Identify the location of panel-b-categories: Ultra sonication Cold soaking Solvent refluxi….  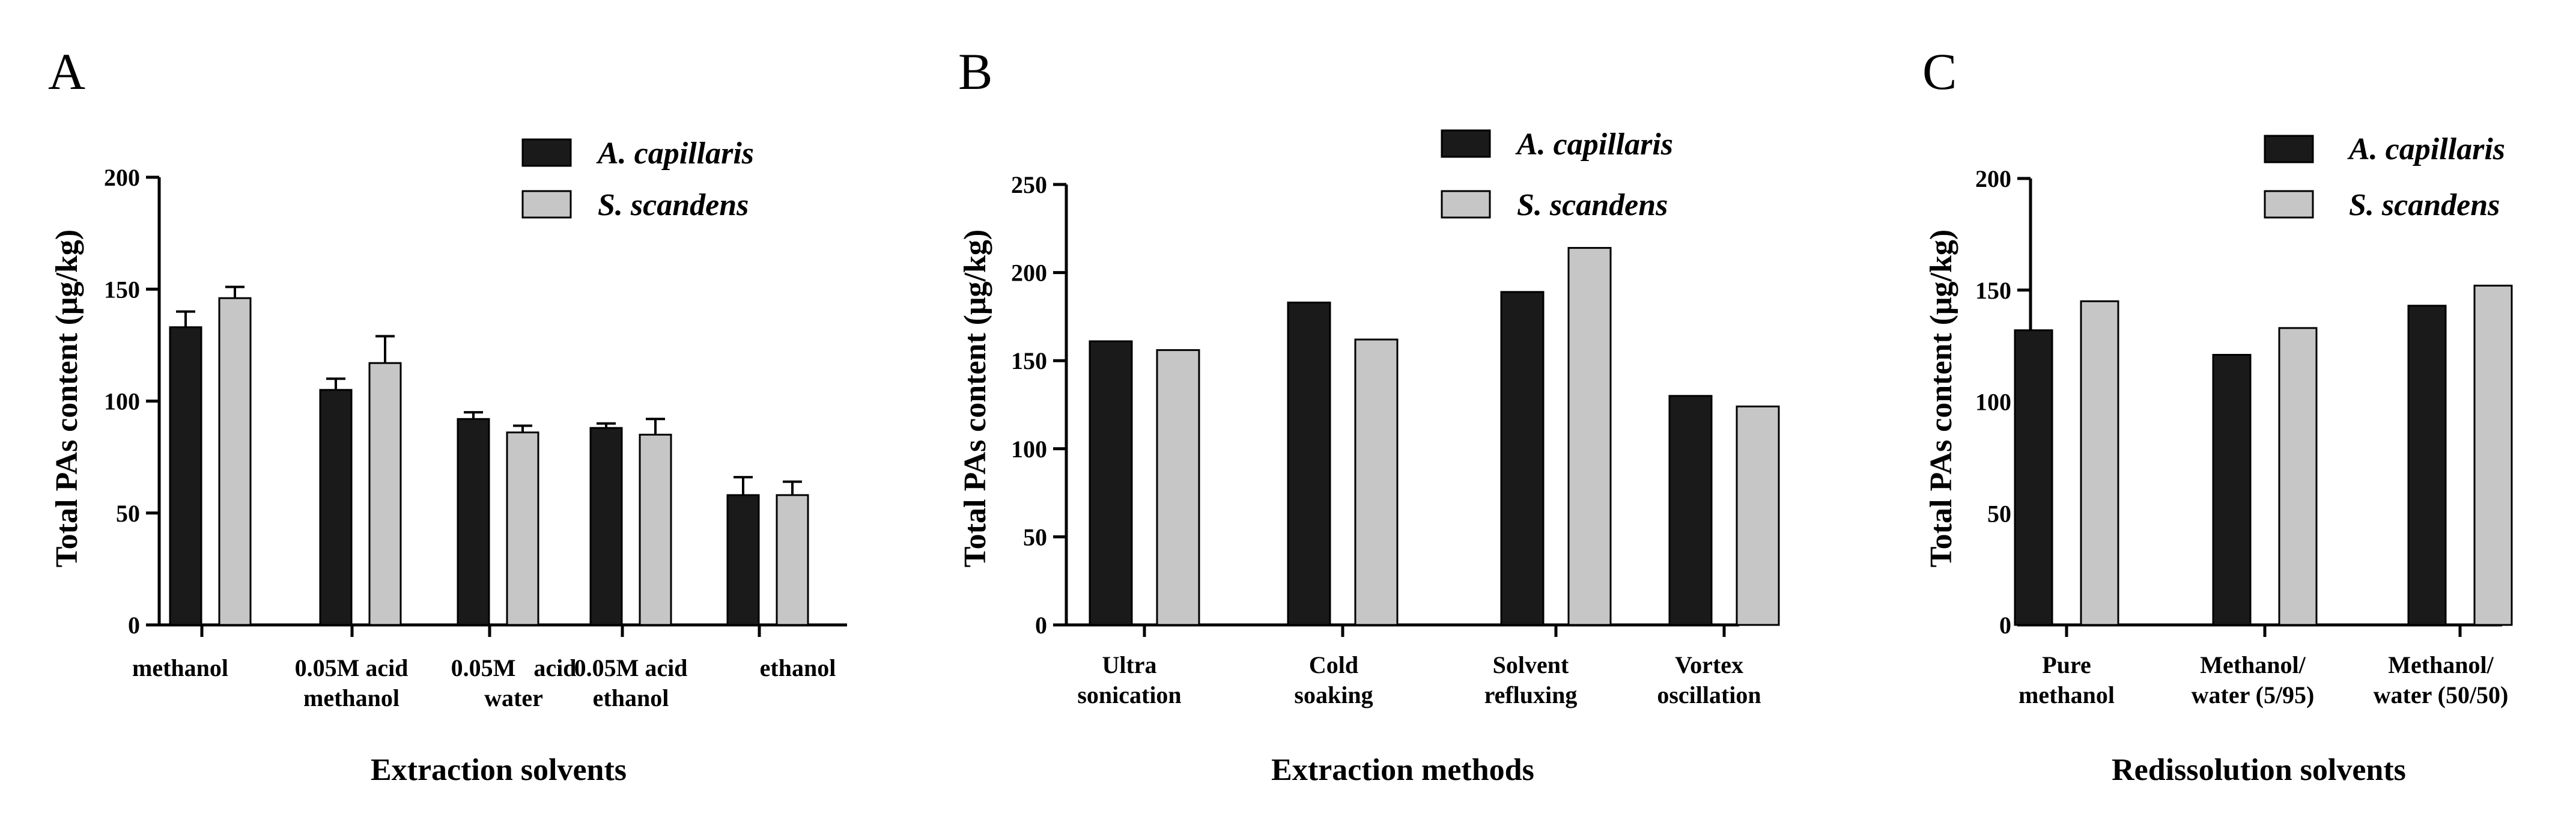
(1419, 666).